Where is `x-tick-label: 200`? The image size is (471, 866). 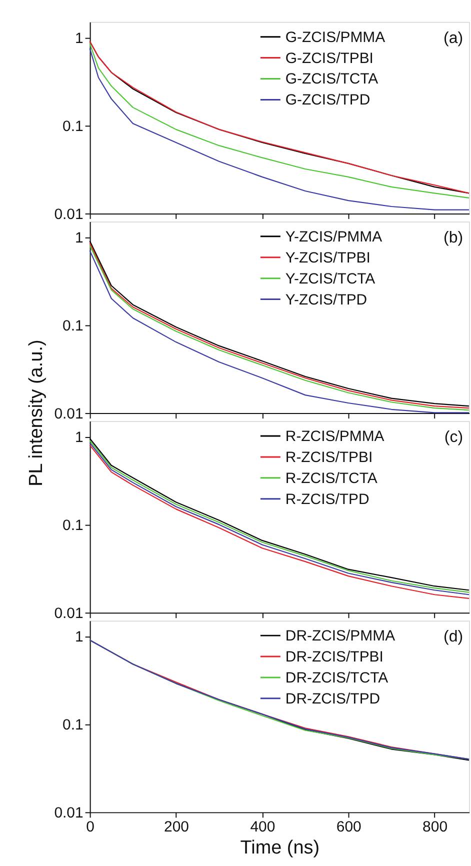
x-tick-label: 200 is located at coordinates (176, 827).